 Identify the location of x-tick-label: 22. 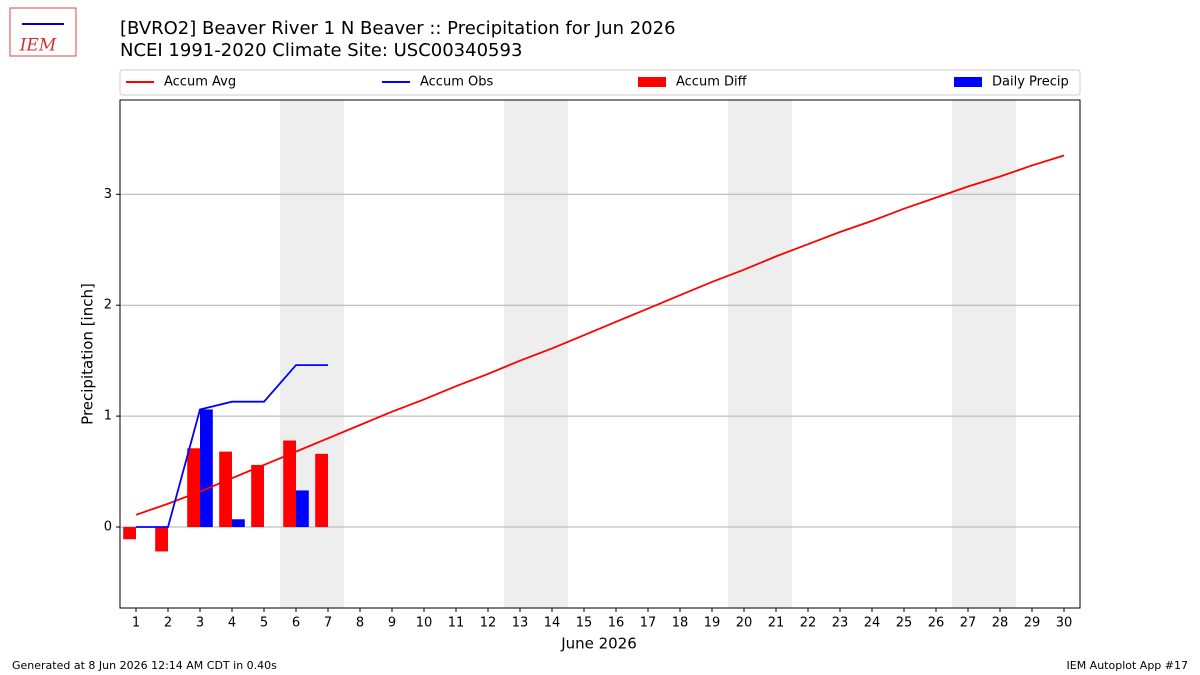
(808, 623).